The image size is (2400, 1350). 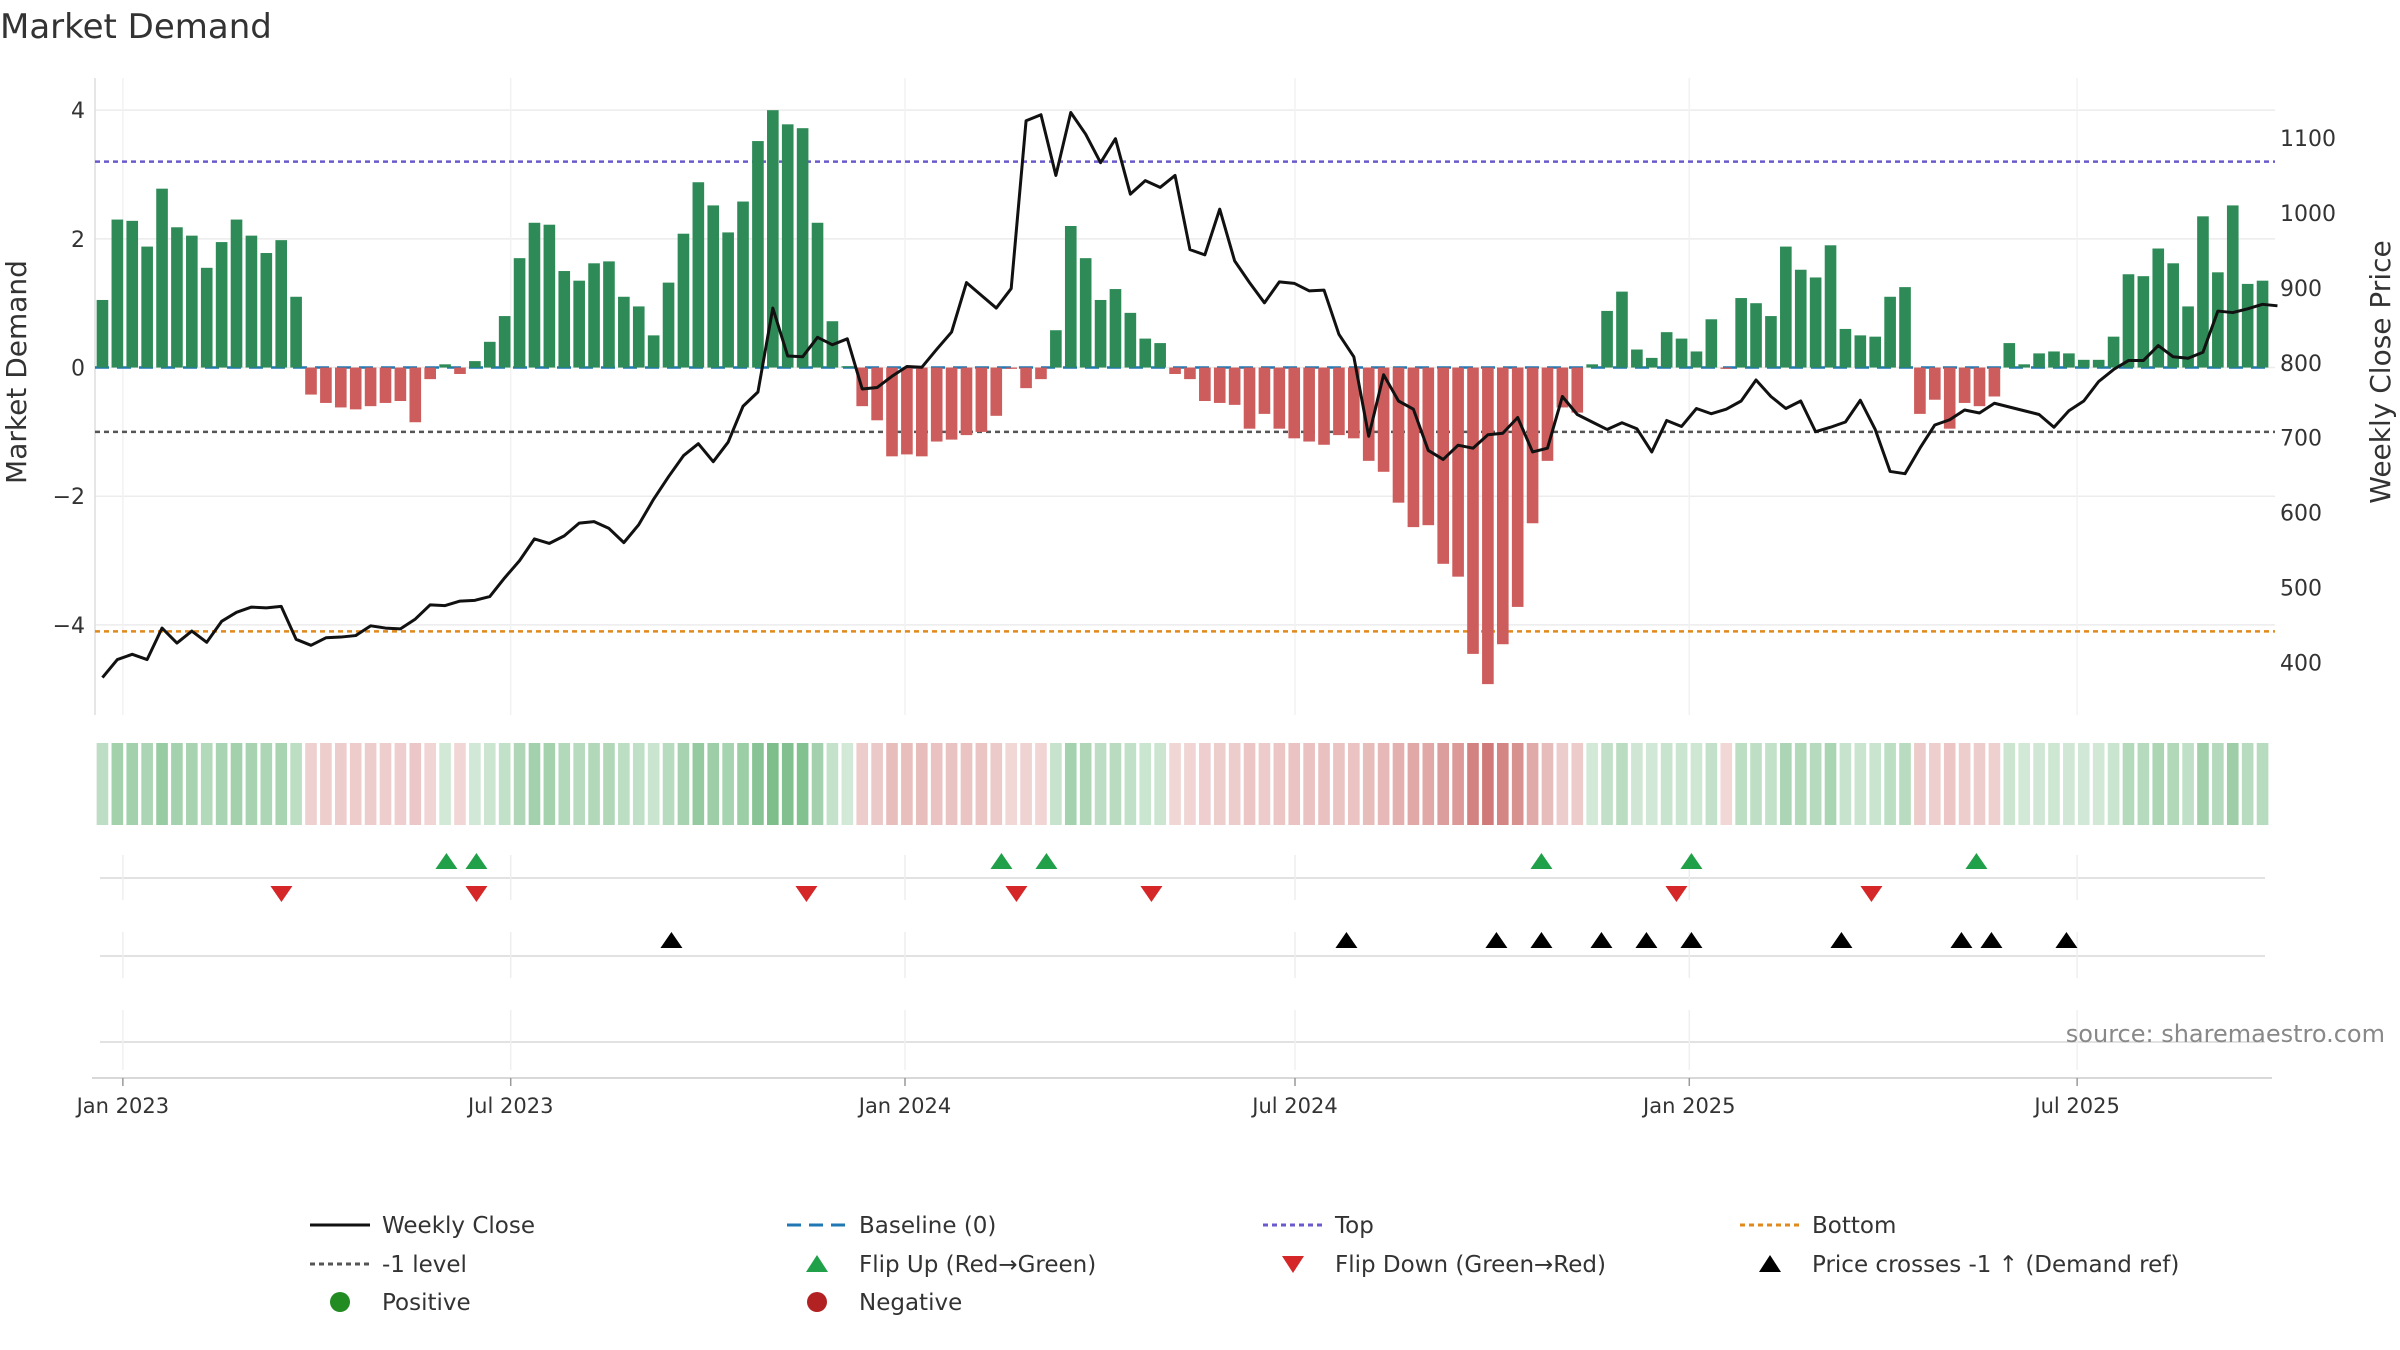 What do you see at coordinates (1541, 940) in the screenshot?
I see `price-cross-marker` at bounding box center [1541, 940].